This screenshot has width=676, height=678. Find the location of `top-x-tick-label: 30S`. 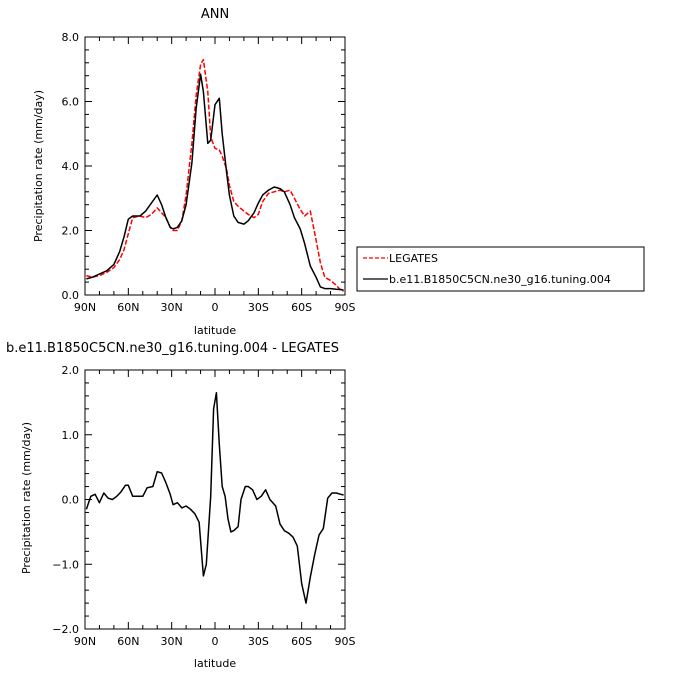

top-x-tick-label: 30S is located at coordinates (258, 307).